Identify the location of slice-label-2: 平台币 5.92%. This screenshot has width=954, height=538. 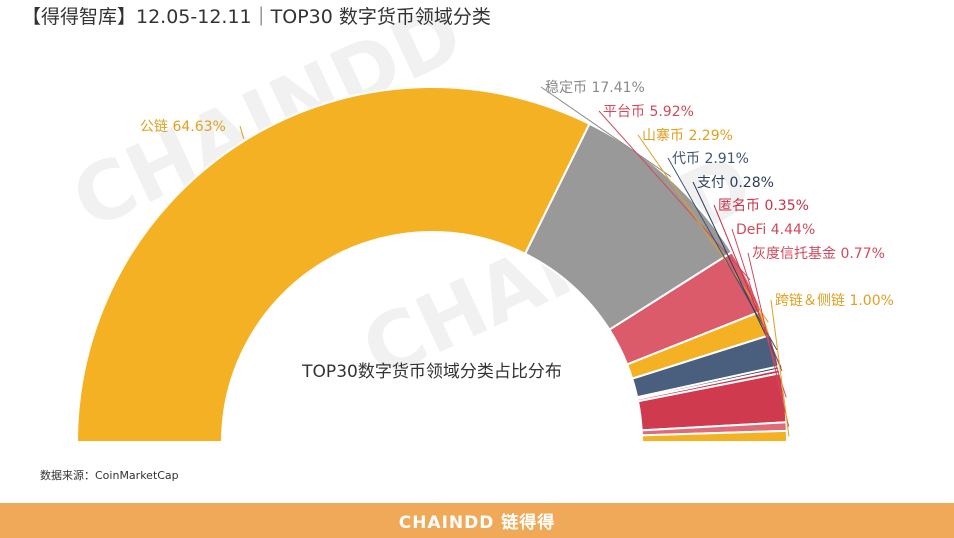
(648, 112).